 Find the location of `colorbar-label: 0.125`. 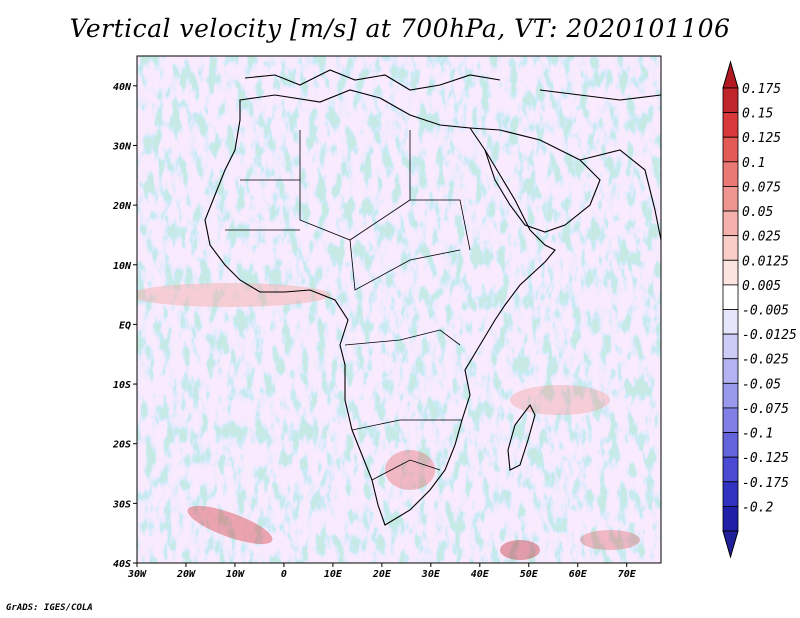

colorbar-label: 0.125 is located at coordinates (761, 138).